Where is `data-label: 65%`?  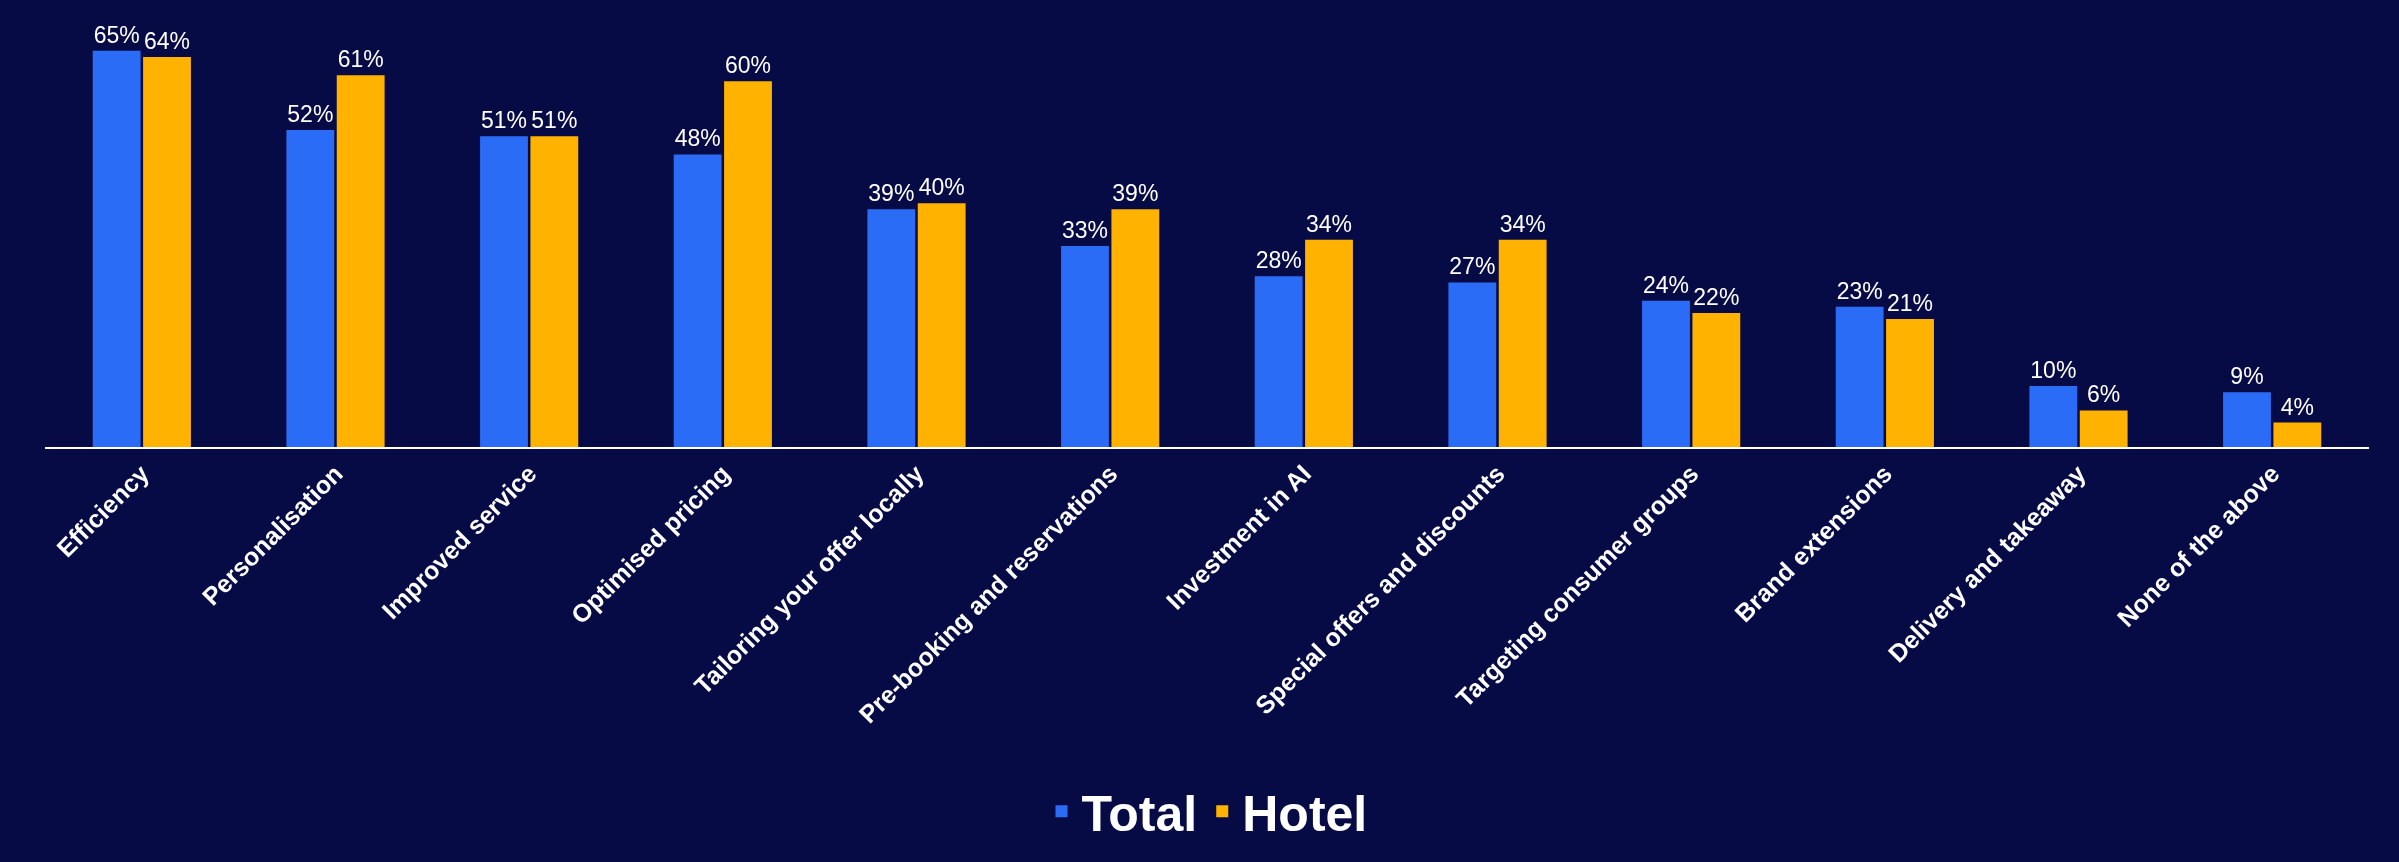
data-label: 65% is located at coordinates (116, 34).